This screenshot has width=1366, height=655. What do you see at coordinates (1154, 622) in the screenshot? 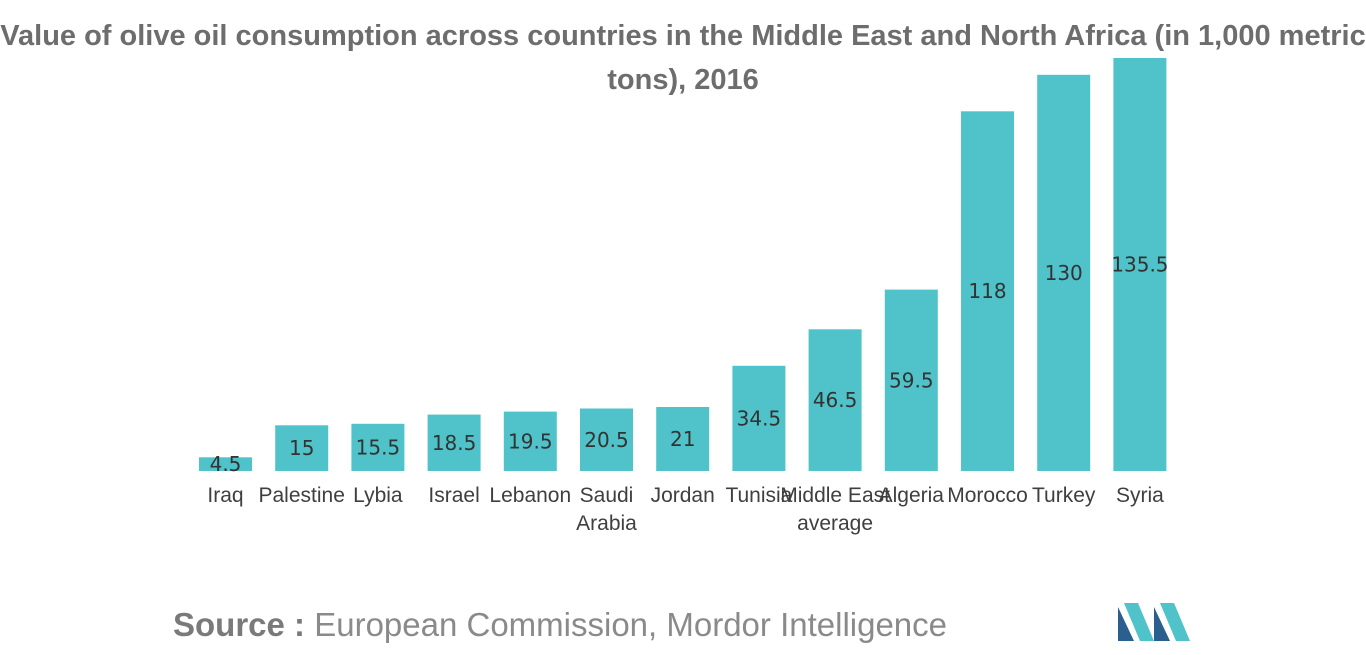
I see `mordor-intelligence-logo-icon` at bounding box center [1154, 622].